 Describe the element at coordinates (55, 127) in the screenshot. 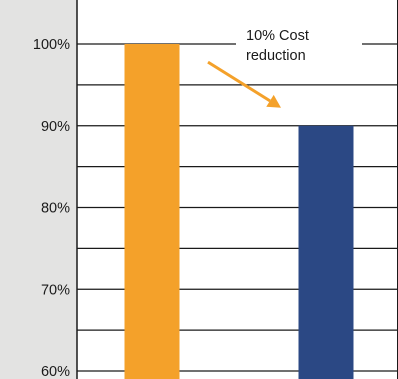

I see `y-tick-label: 90%` at that location.